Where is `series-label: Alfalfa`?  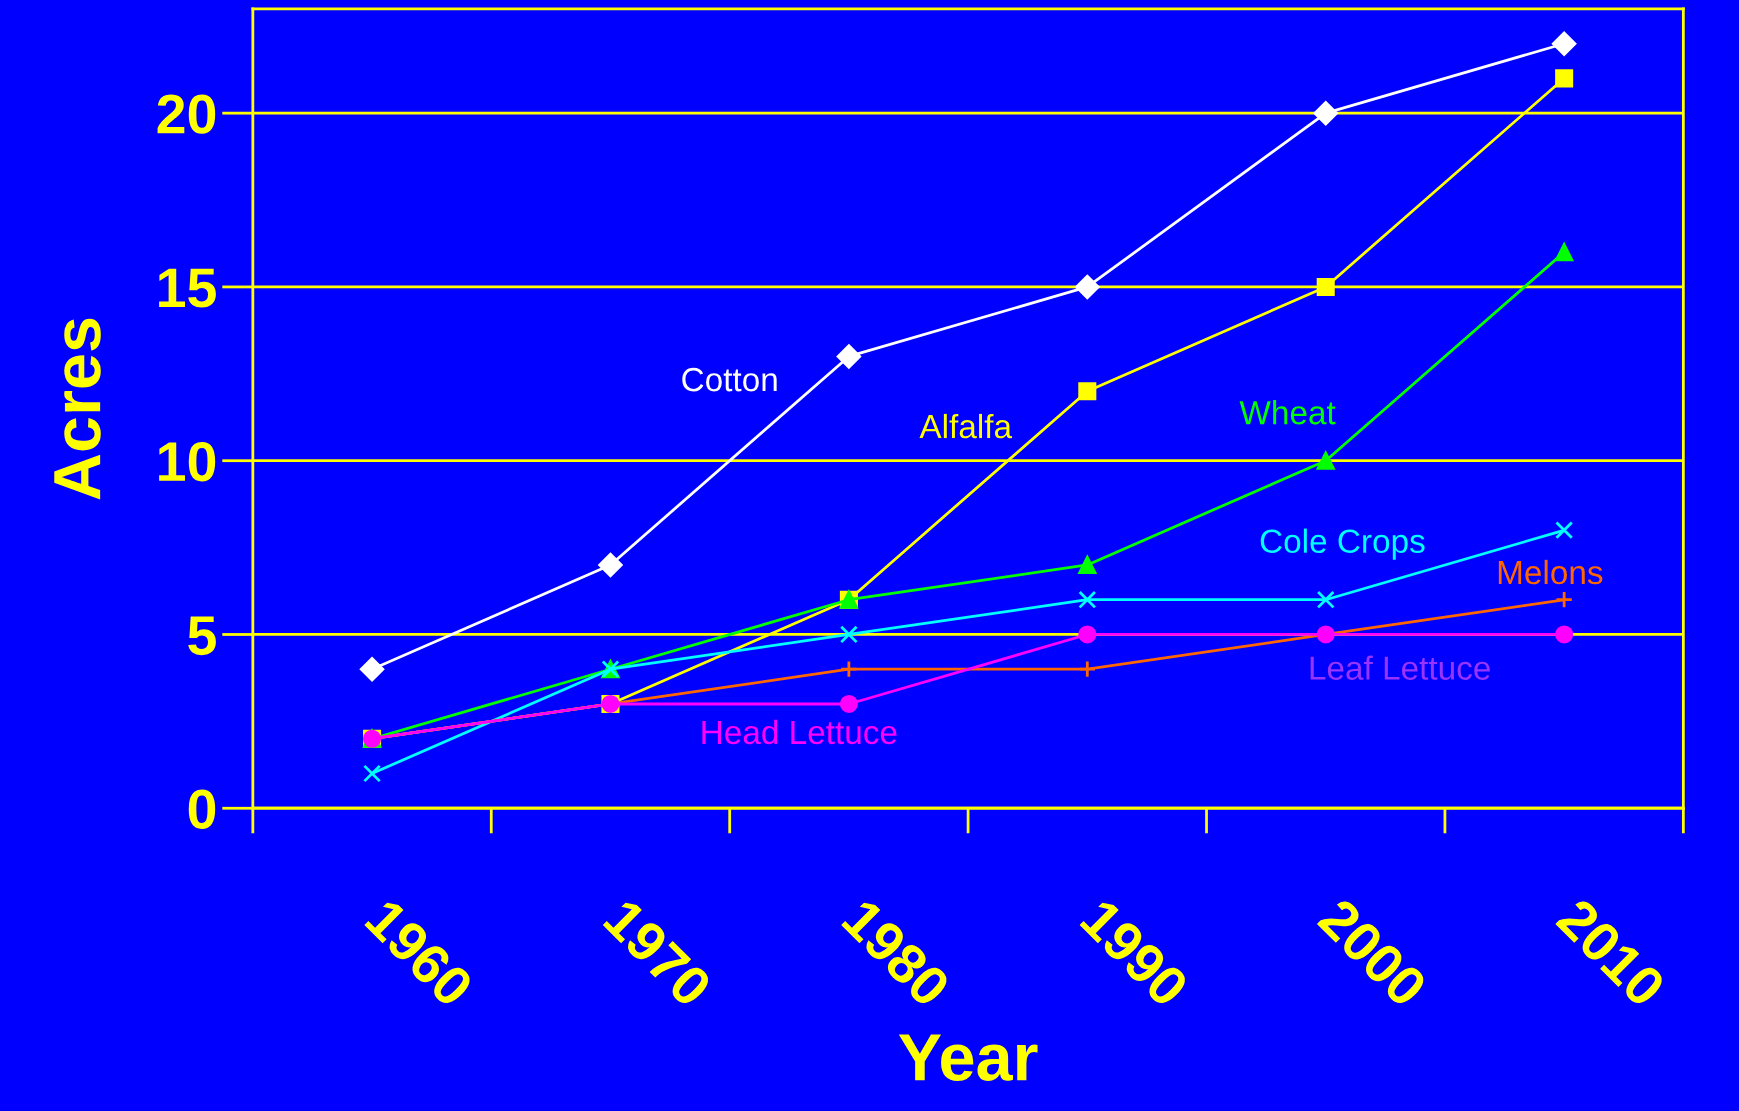
series-label: Alfalfa is located at coordinates (966, 426).